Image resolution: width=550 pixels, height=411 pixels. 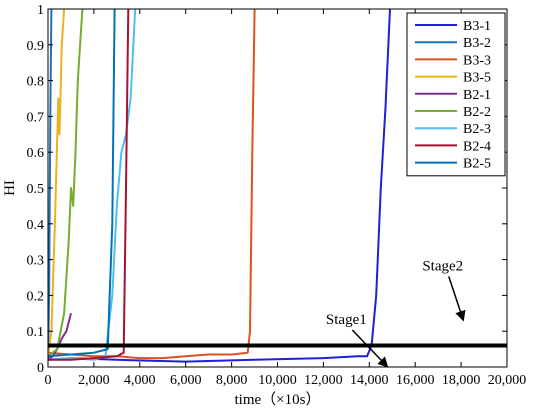 I want to click on y-axis-label: HI, so click(x=10, y=188).